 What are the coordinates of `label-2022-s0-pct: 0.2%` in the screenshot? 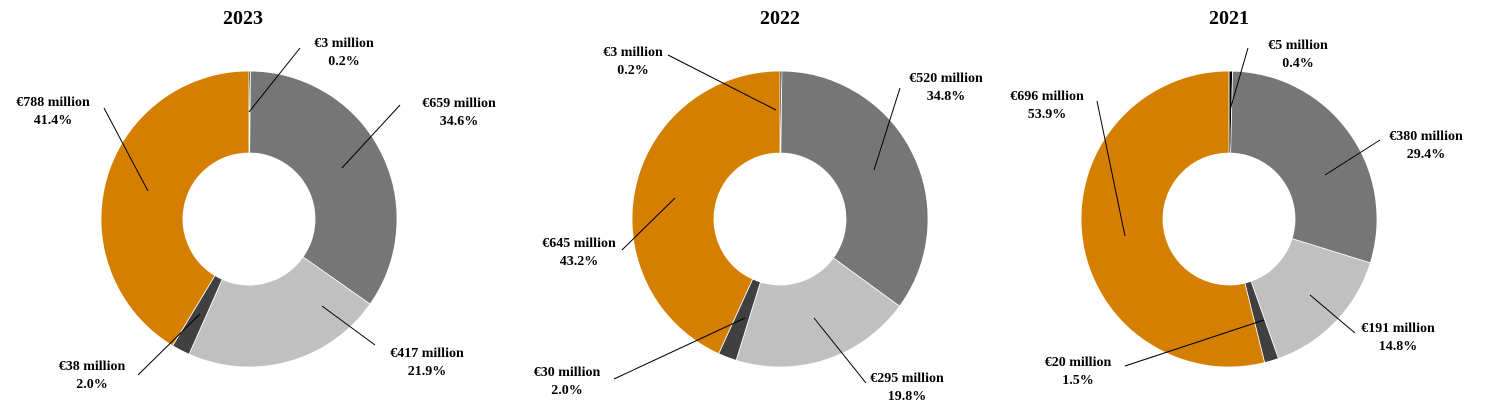 It's located at (633, 70).